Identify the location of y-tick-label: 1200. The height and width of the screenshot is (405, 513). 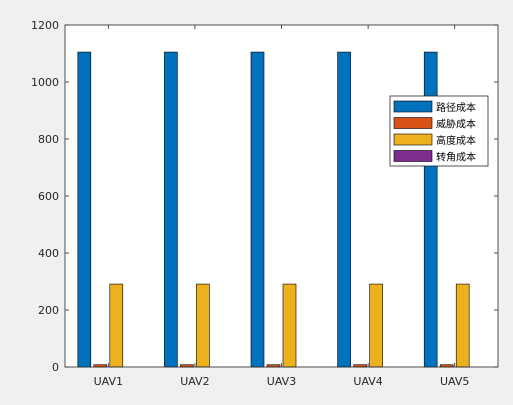
(45, 25).